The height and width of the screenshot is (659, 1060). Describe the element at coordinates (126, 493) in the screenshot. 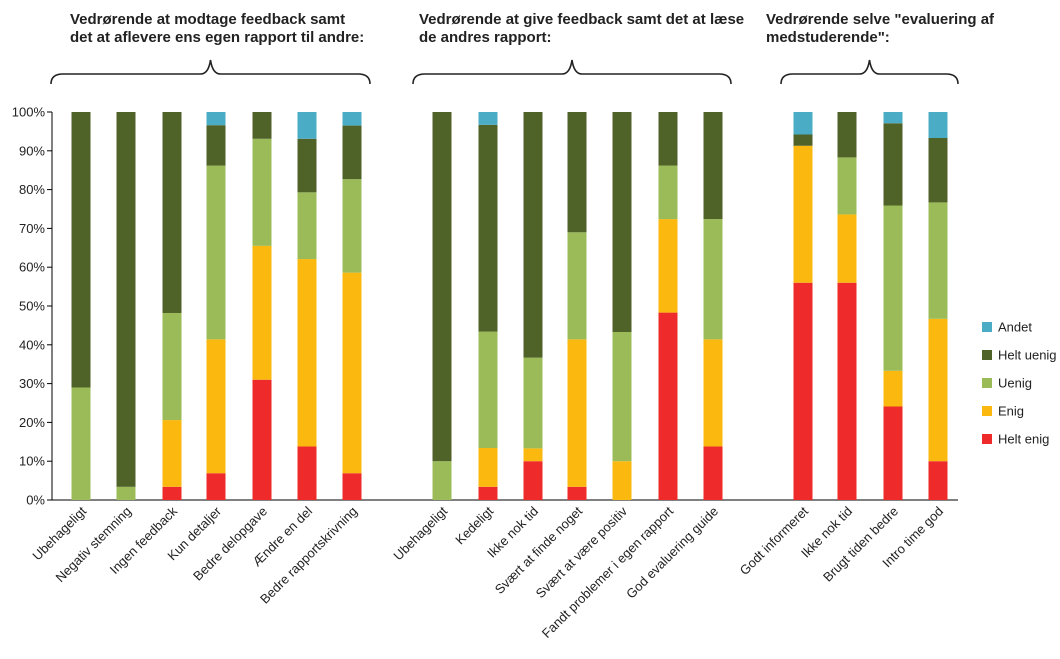

I see `bar-segment-uenig-negativ-stemning` at that location.